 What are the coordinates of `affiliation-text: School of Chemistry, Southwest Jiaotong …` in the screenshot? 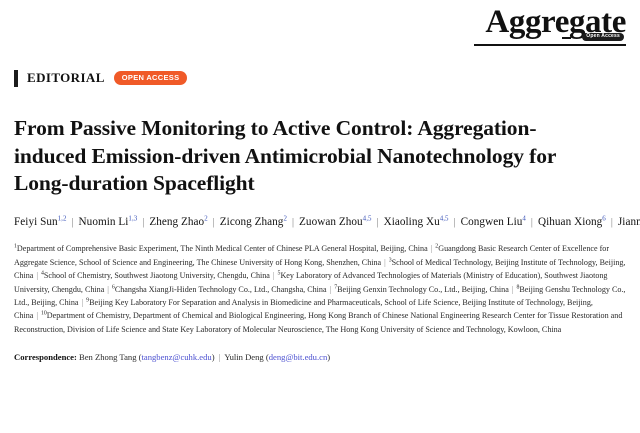 It's located at (156, 276).